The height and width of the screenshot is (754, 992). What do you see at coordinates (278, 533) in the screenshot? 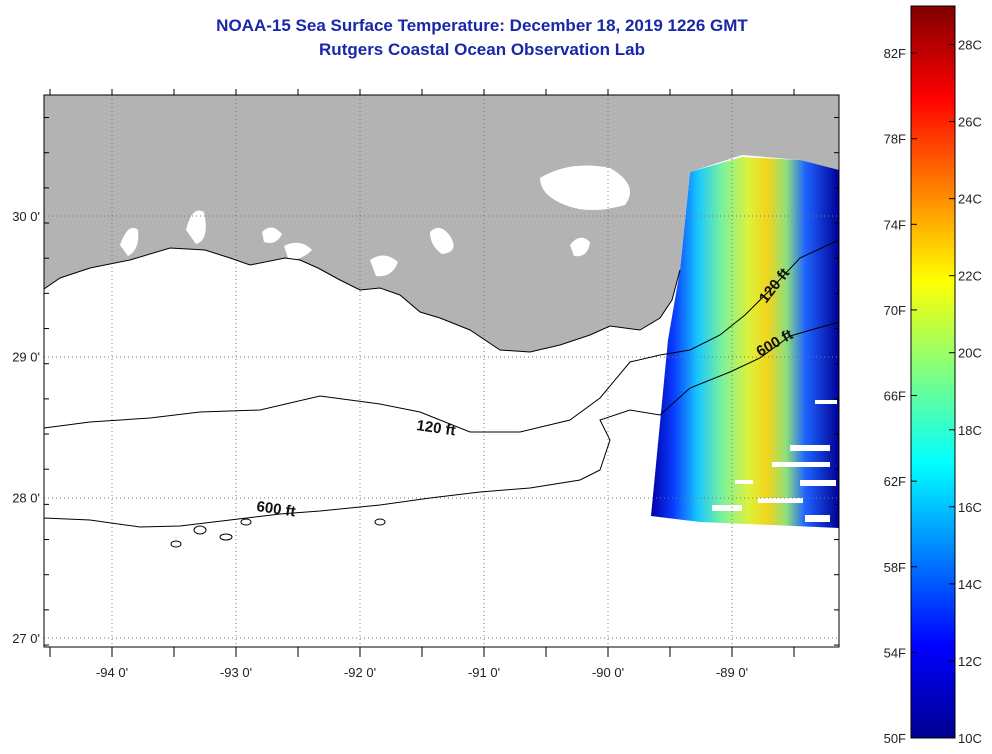
I see `shoal-islands` at bounding box center [278, 533].